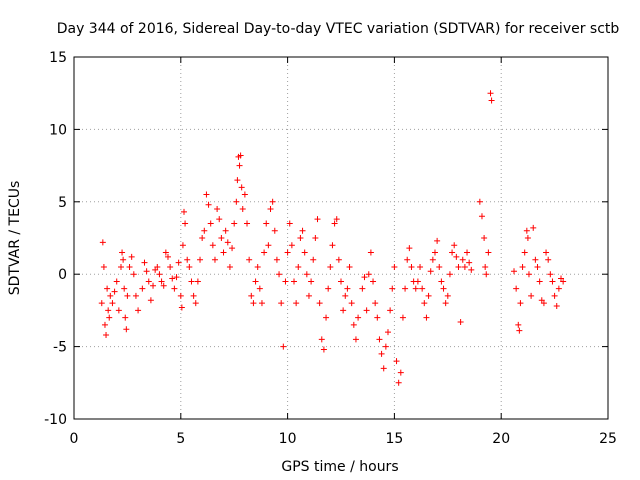 The height and width of the screenshot is (480, 640). What do you see at coordinates (608, 439) in the screenshot?
I see `x-tick-label: 25` at bounding box center [608, 439].